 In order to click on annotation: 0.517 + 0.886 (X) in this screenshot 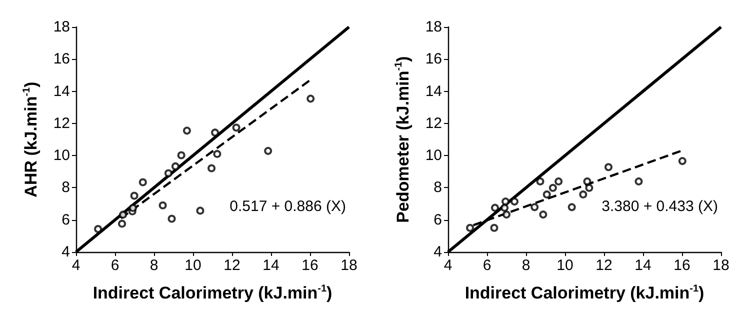, I will do `click(288, 206)`.